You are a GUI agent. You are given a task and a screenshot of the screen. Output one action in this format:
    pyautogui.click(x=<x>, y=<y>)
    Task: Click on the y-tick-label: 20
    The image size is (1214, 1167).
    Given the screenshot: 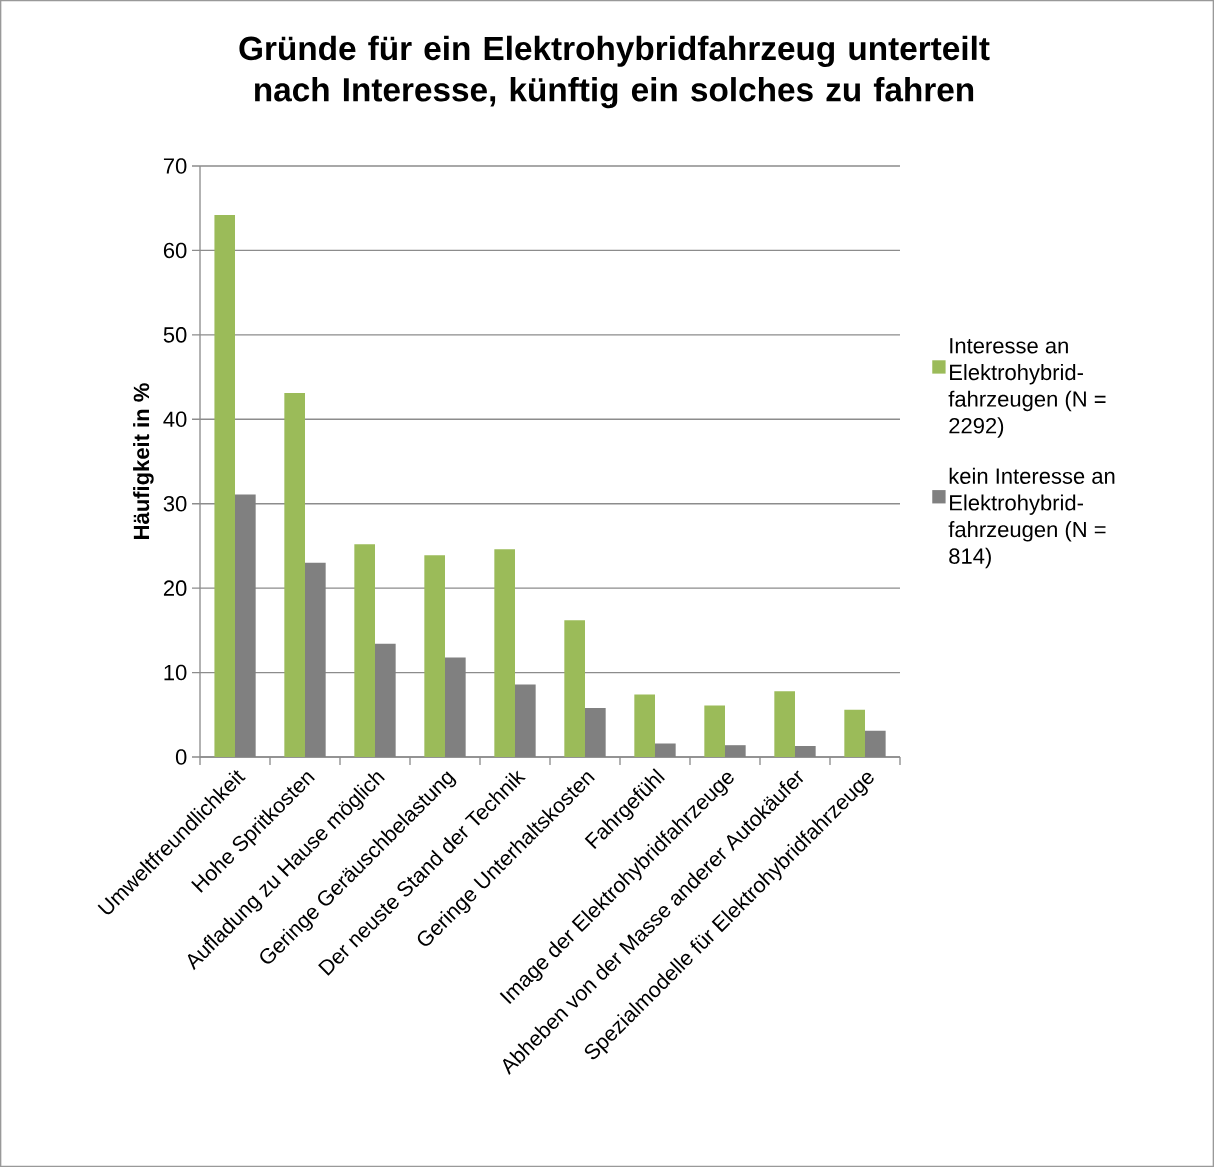 What is the action you would take?
    pyautogui.click(x=175, y=588)
    